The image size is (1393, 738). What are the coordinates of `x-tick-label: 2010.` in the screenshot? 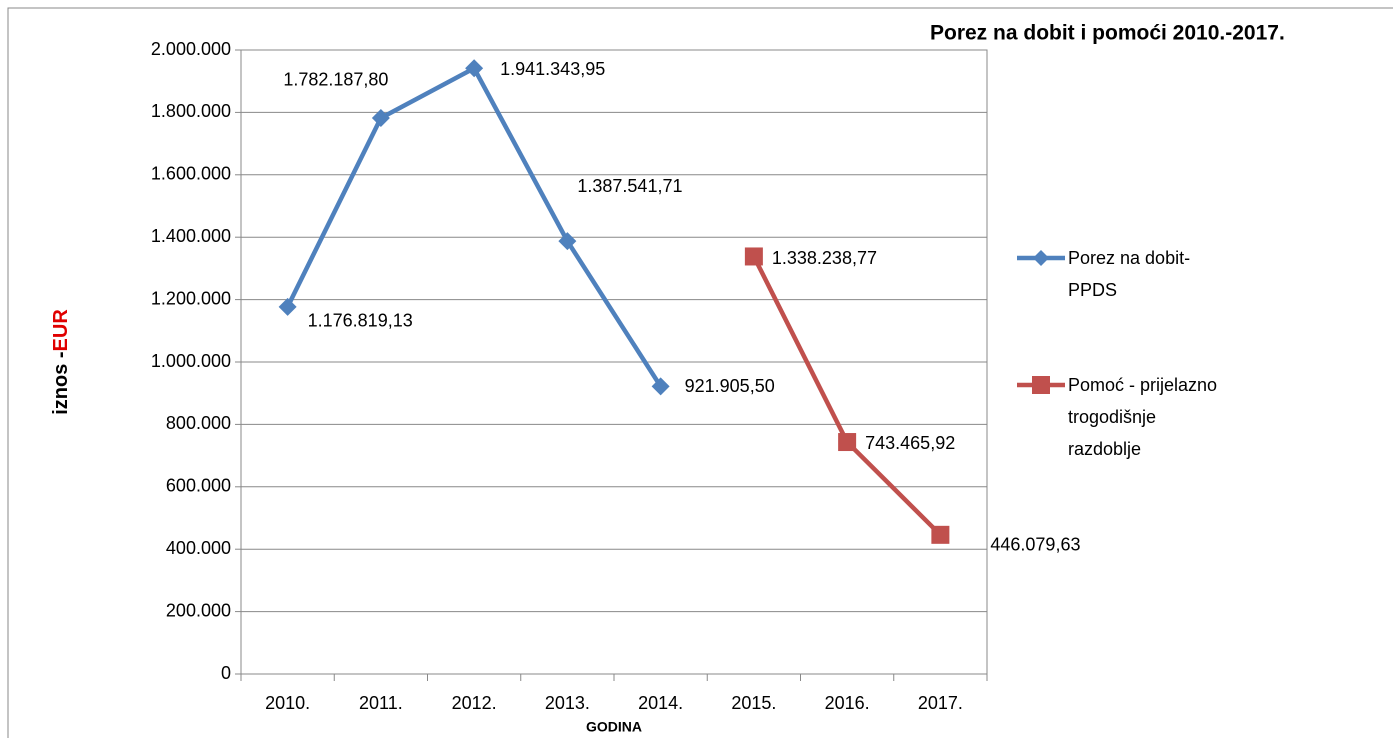 It's located at (287, 703).